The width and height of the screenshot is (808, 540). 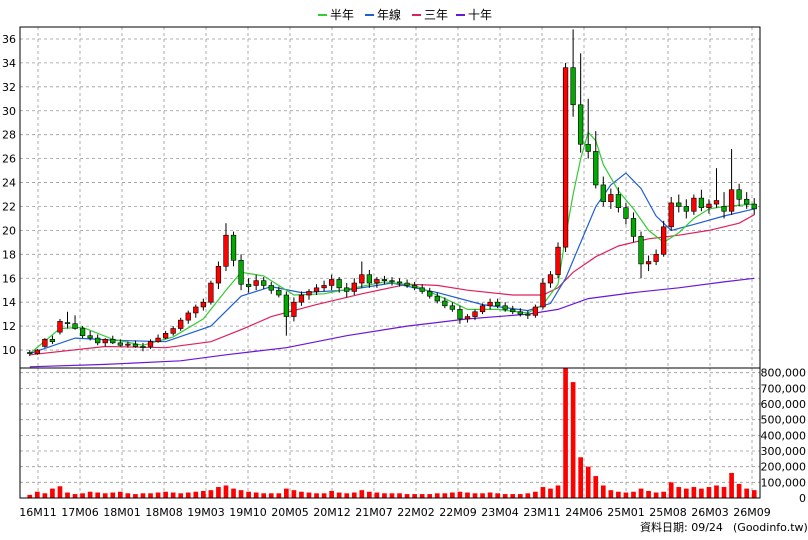 I want to click on x-tick-label: 16M11, so click(x=38, y=512).